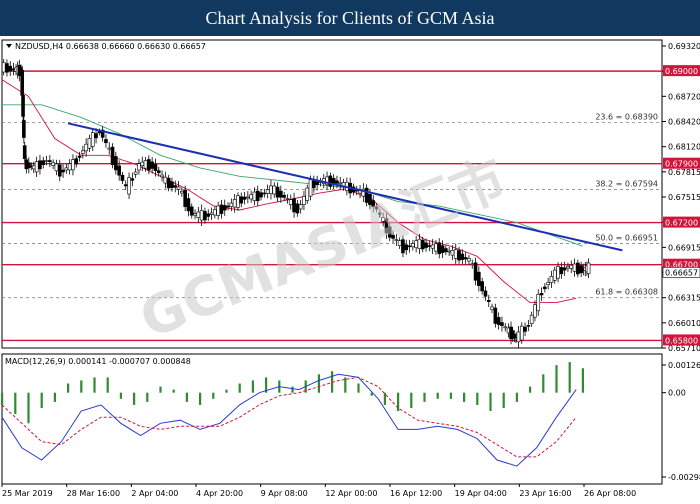  Describe the element at coordinates (626, 116) in the screenshot. I see `fib-level-label: 23.6 = 0.68390` at that location.